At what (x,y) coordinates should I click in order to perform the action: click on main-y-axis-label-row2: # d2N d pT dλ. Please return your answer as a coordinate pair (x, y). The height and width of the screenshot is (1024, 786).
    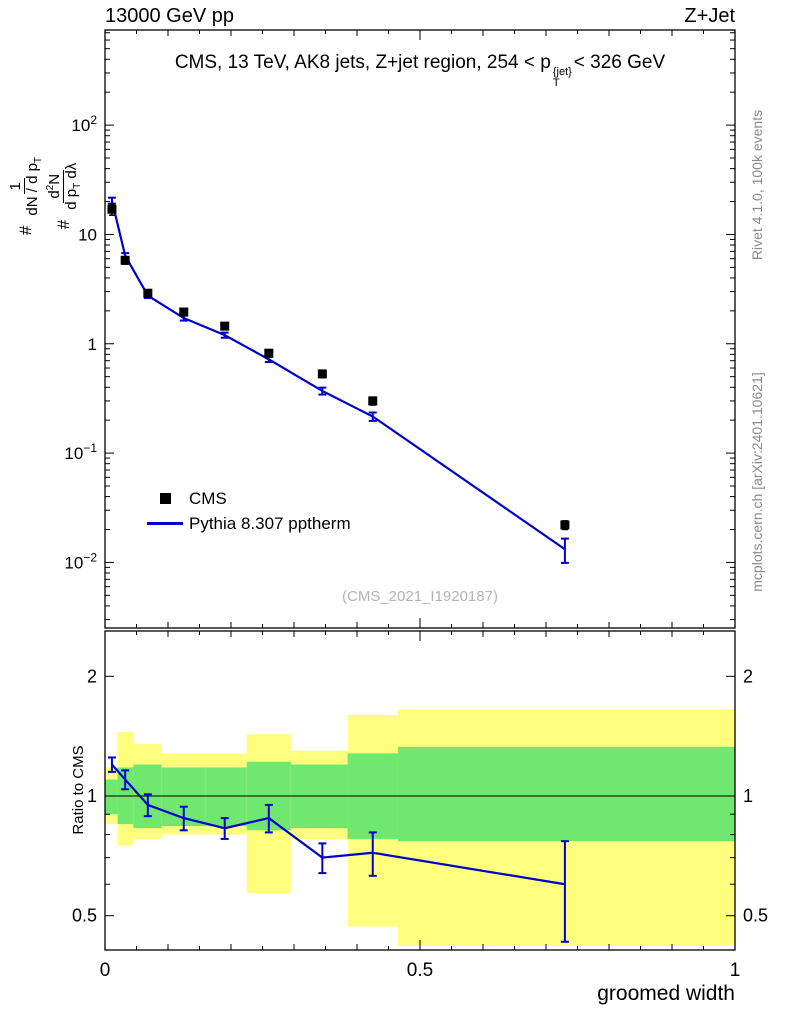
    Looking at the image, I should click on (64, 195).